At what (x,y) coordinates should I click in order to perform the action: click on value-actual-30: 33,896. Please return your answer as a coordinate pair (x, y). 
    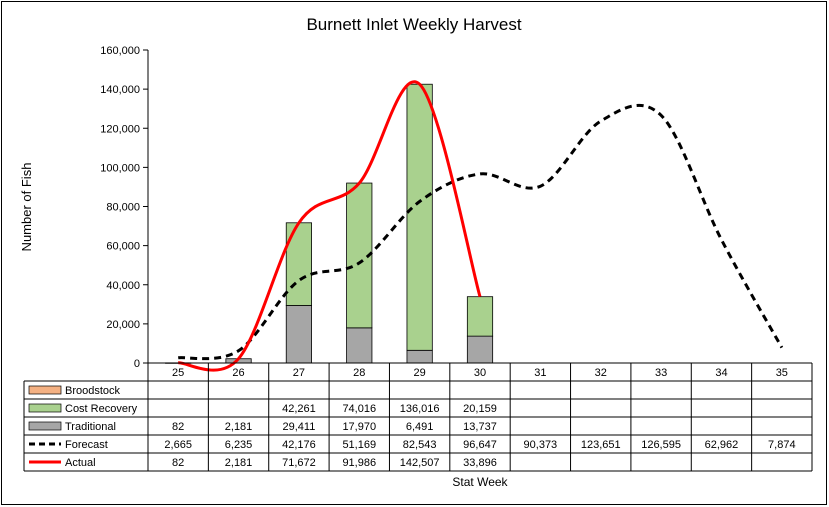
    Looking at the image, I should click on (480, 463).